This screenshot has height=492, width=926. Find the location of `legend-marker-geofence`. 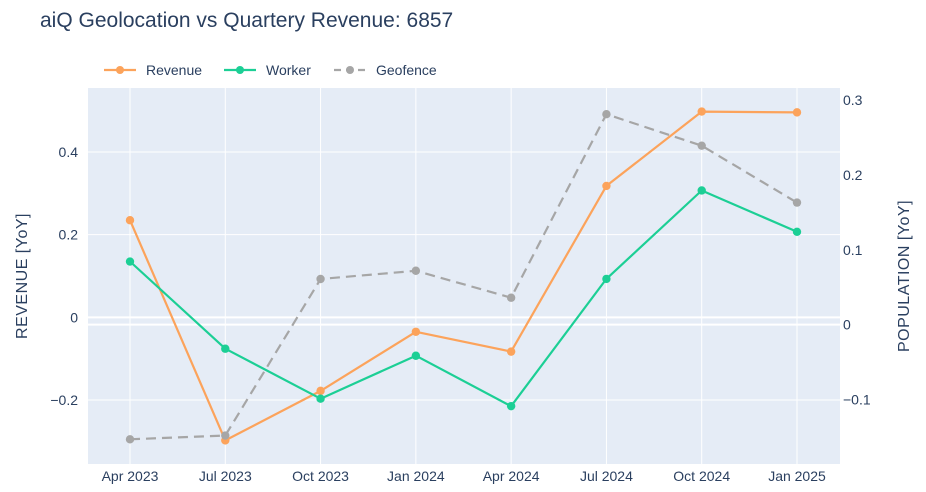

legend-marker-geofence is located at coordinates (350, 70).